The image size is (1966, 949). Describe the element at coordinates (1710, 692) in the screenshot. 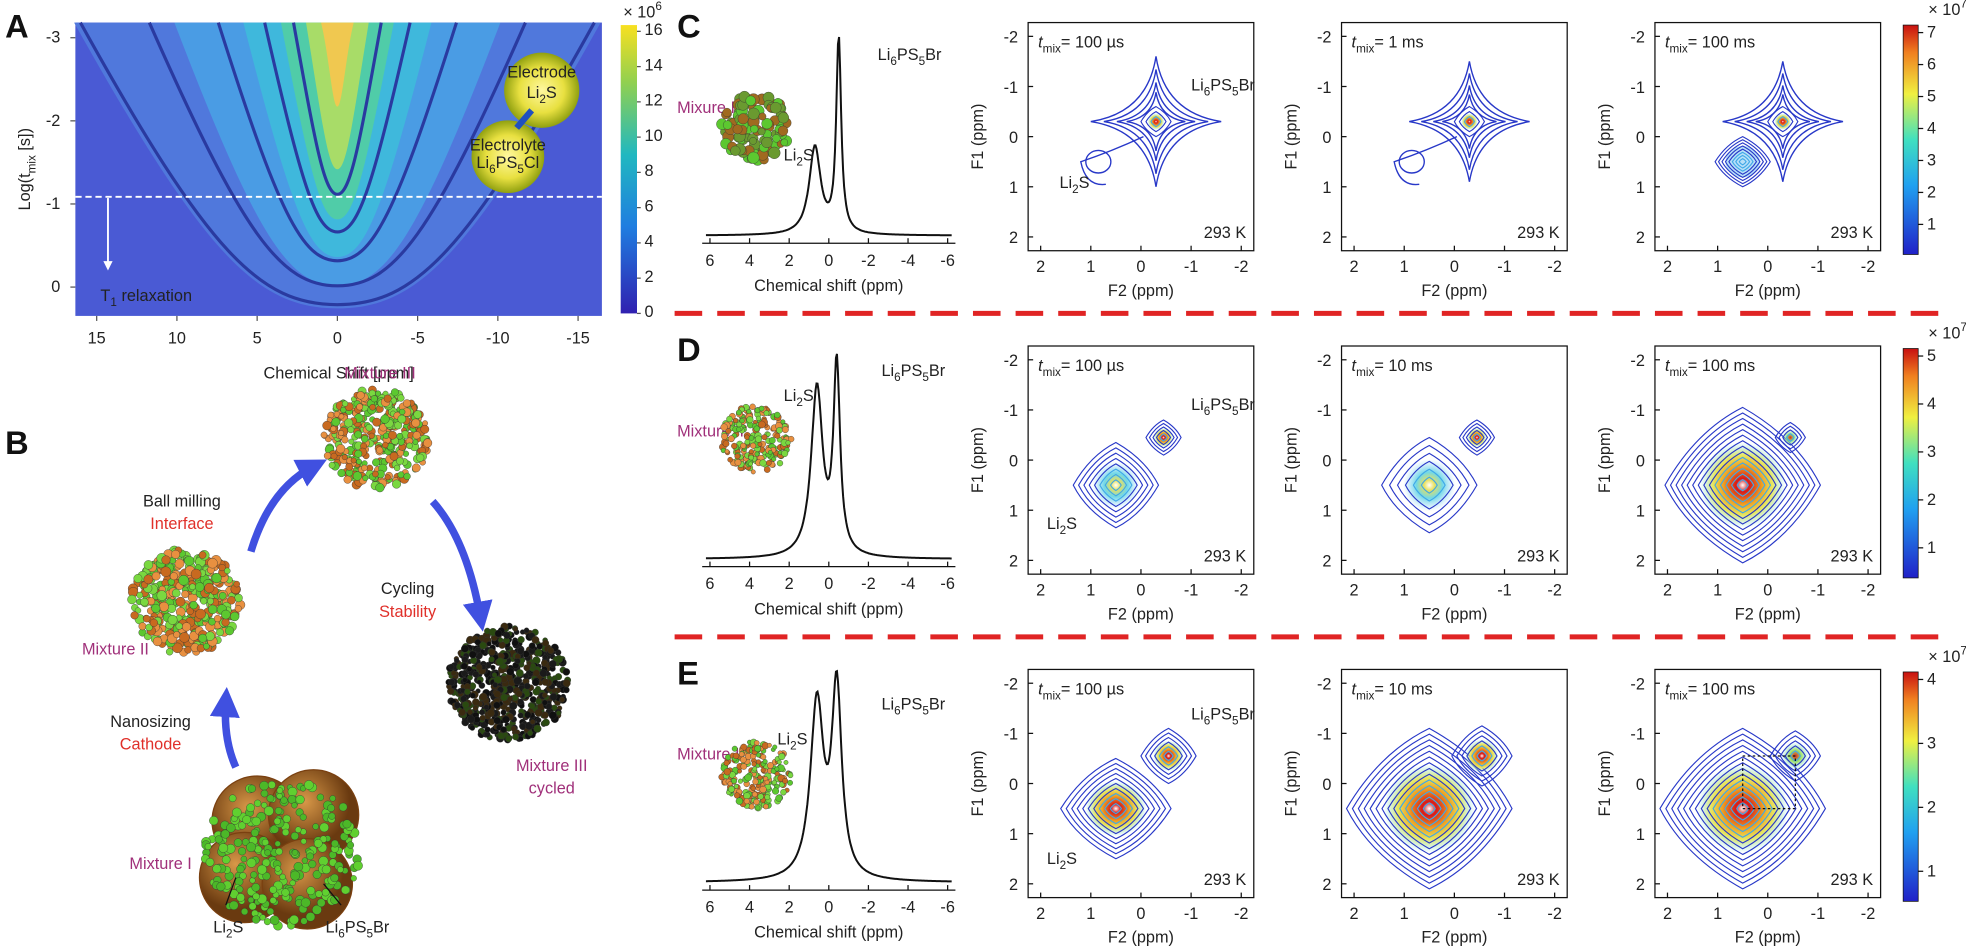

I see `mix-time-label: tmix= 100 ms` at that location.